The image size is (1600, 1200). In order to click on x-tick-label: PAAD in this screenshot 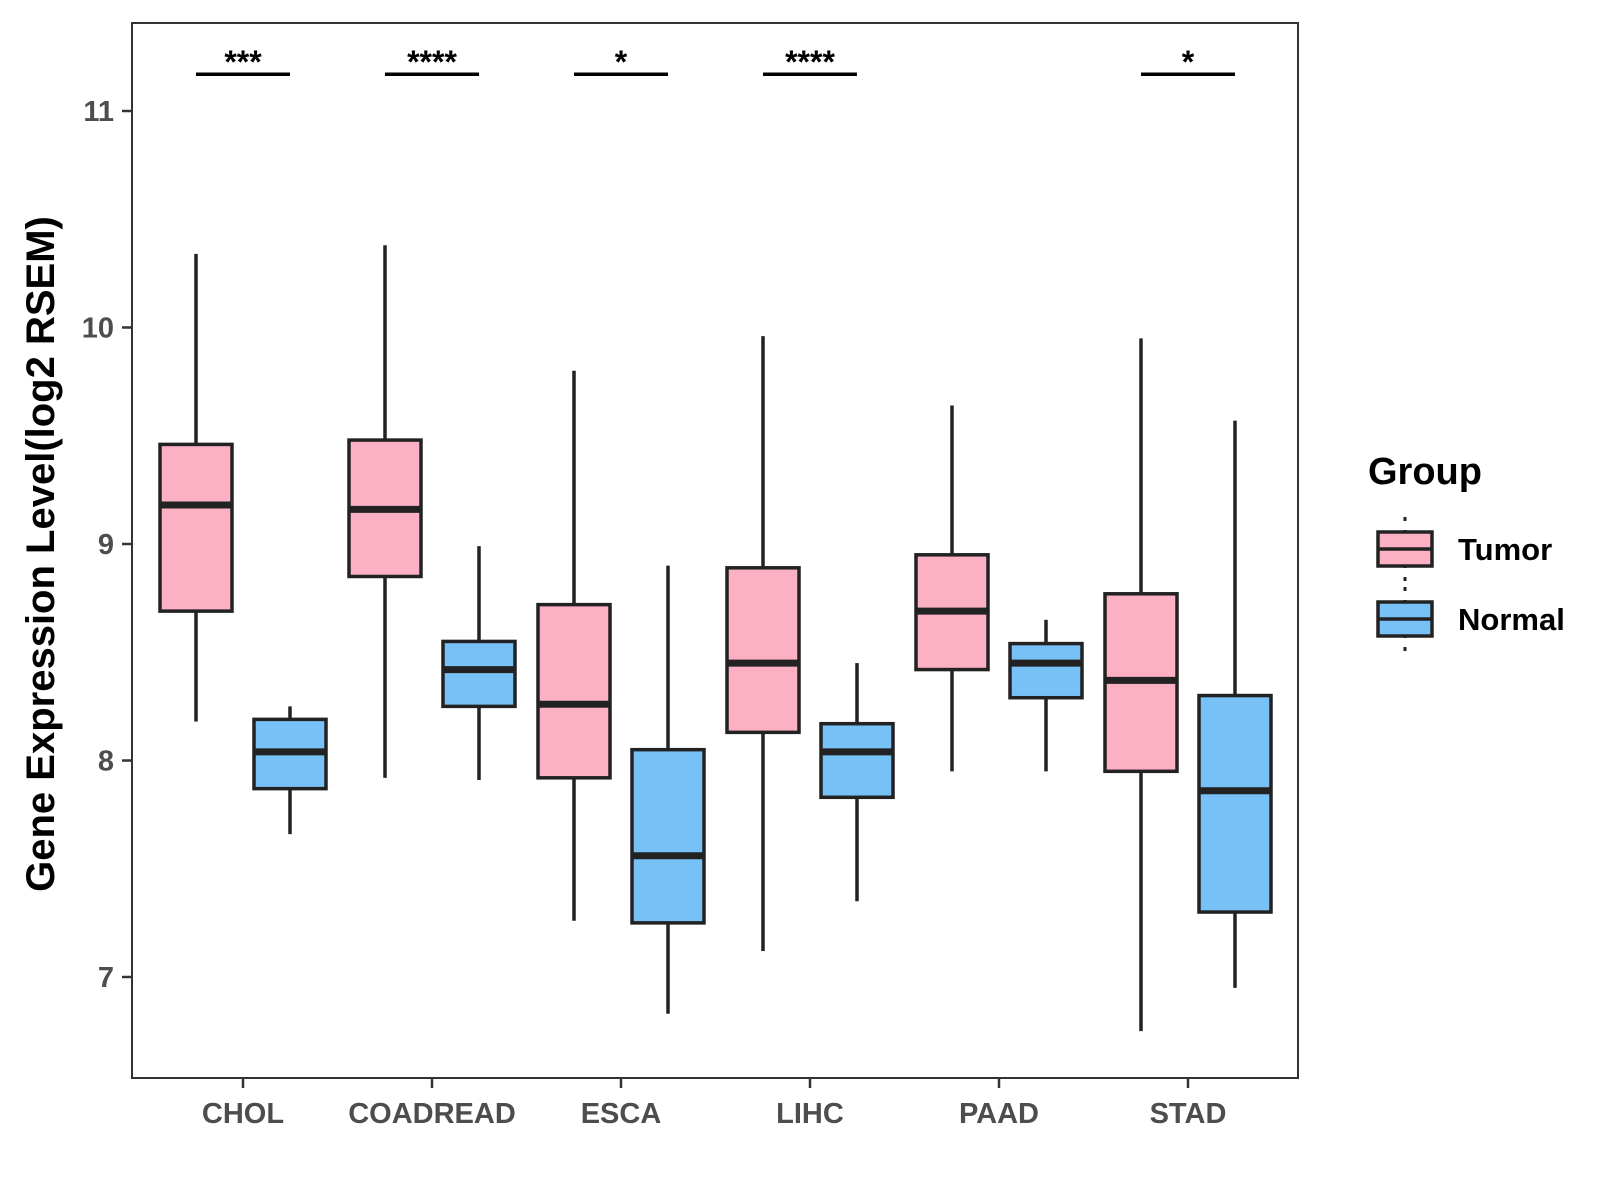, I will do `click(999, 1114)`.